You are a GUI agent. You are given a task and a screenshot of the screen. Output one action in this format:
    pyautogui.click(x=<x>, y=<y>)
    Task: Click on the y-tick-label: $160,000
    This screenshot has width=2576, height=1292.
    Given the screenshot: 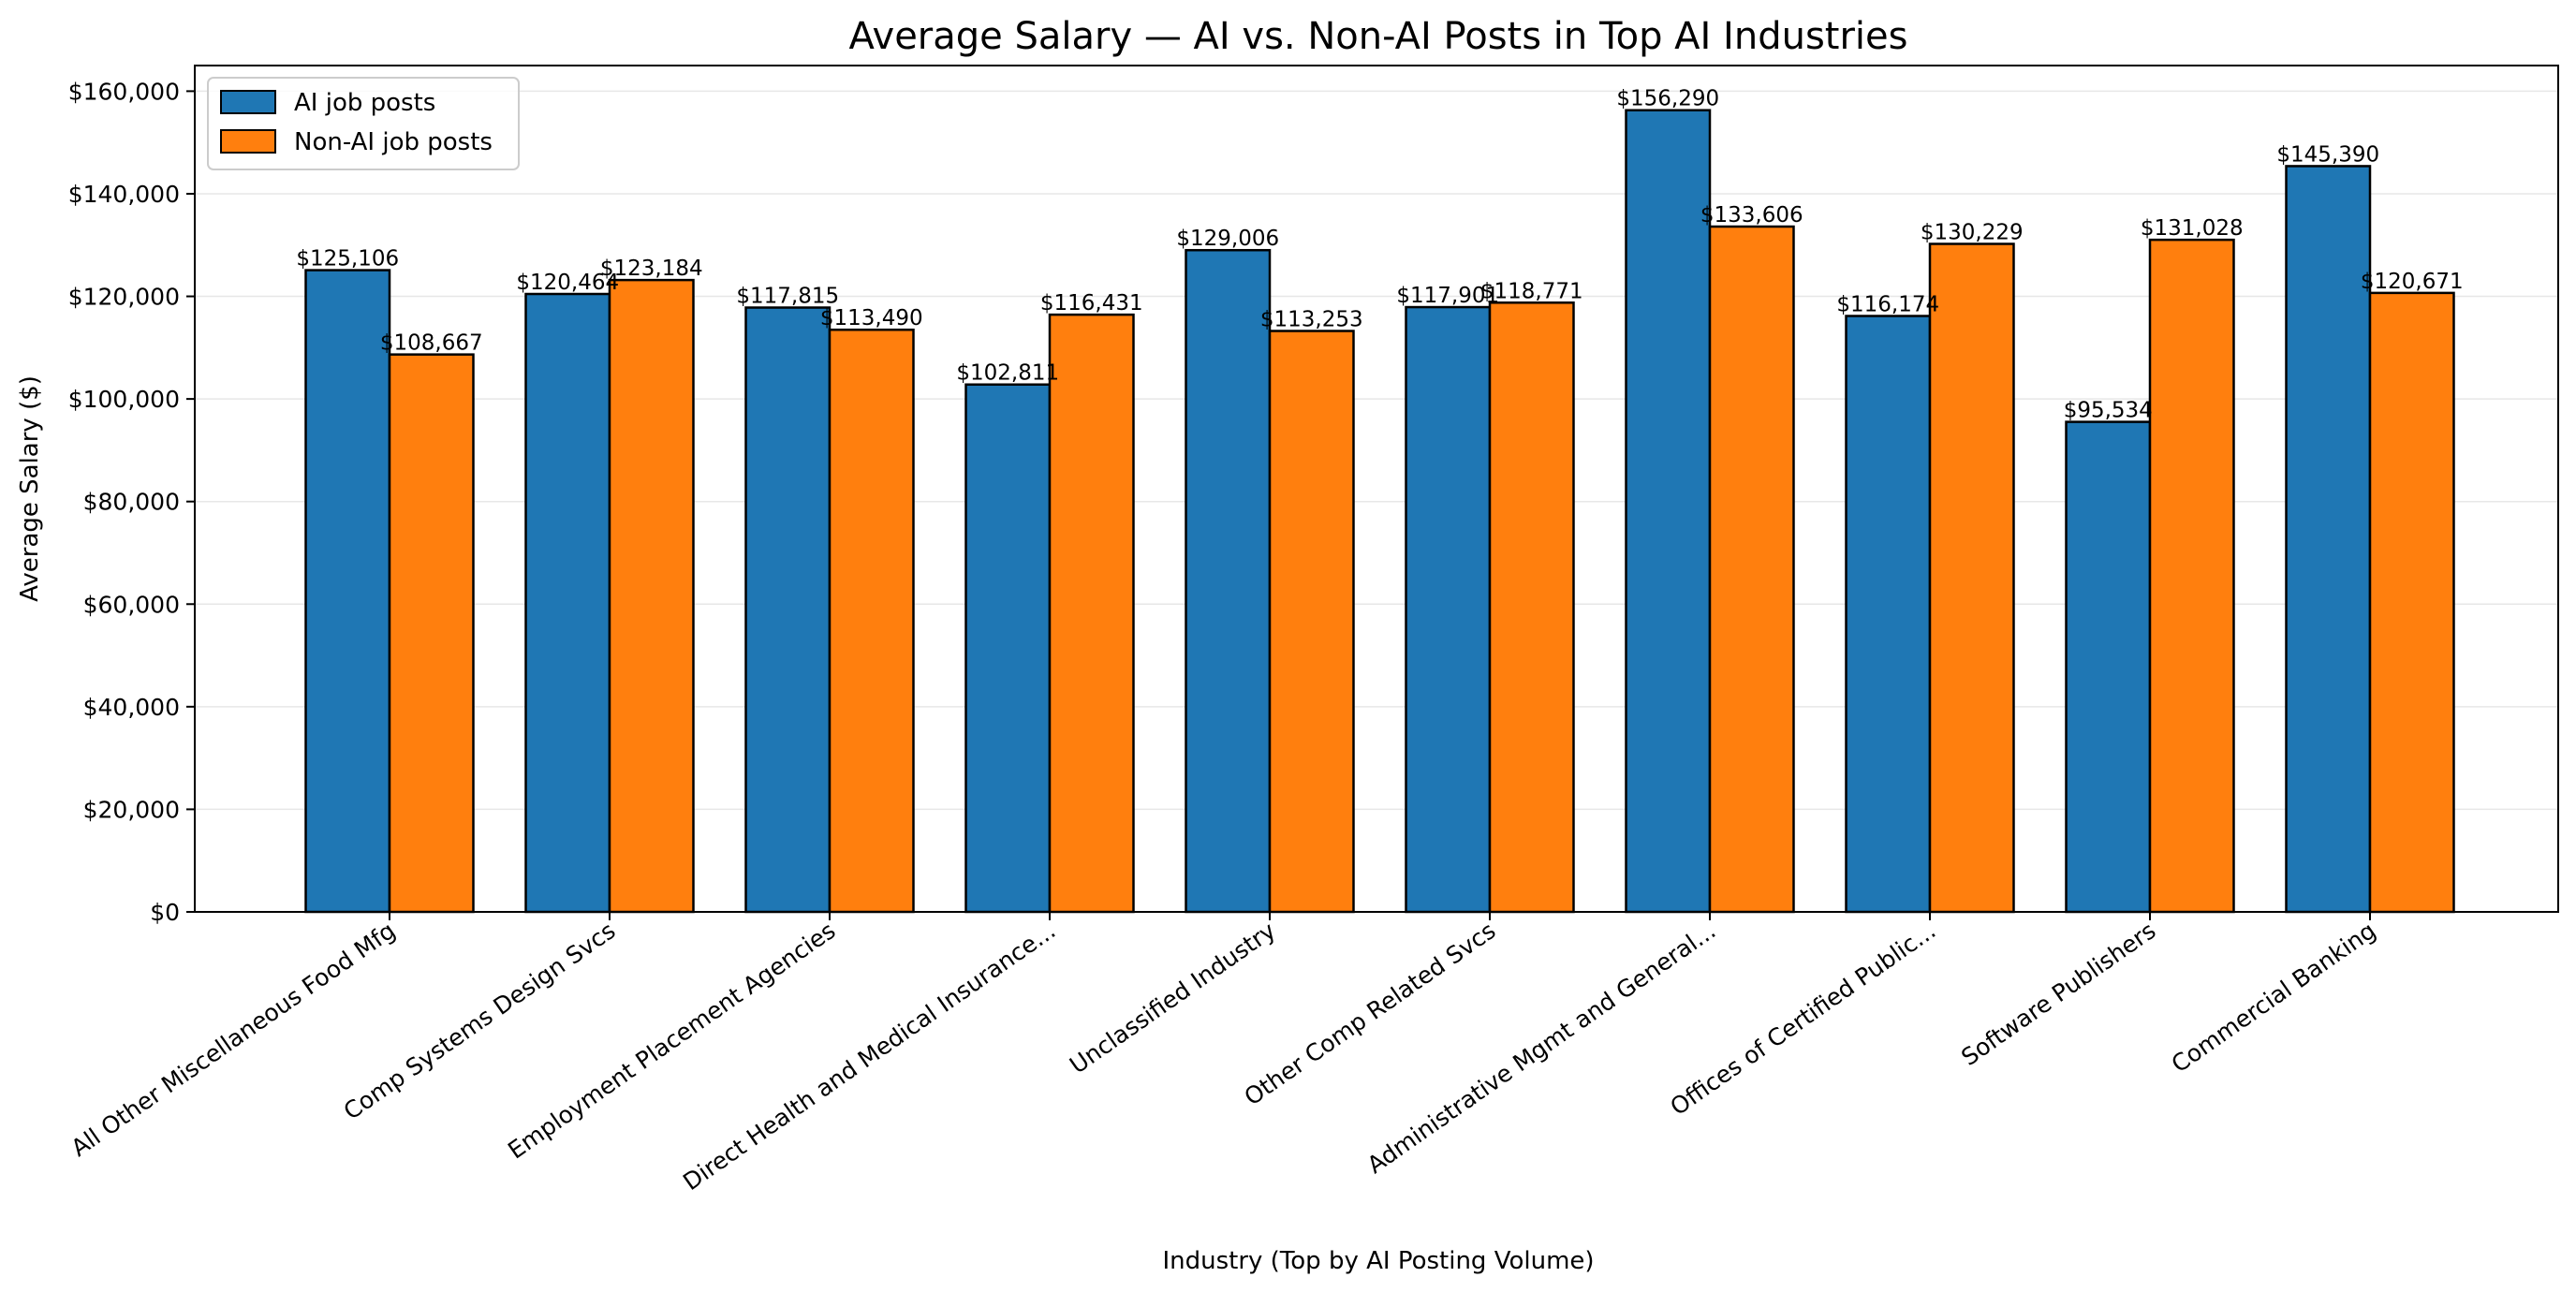 What is the action you would take?
    pyautogui.click(x=124, y=91)
    